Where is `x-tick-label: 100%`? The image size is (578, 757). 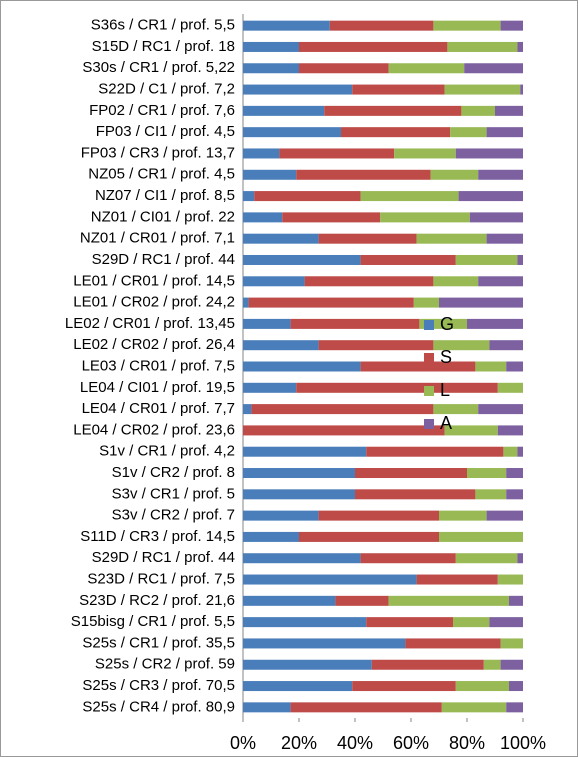
x-tick-label: 100% is located at coordinates (523, 743).